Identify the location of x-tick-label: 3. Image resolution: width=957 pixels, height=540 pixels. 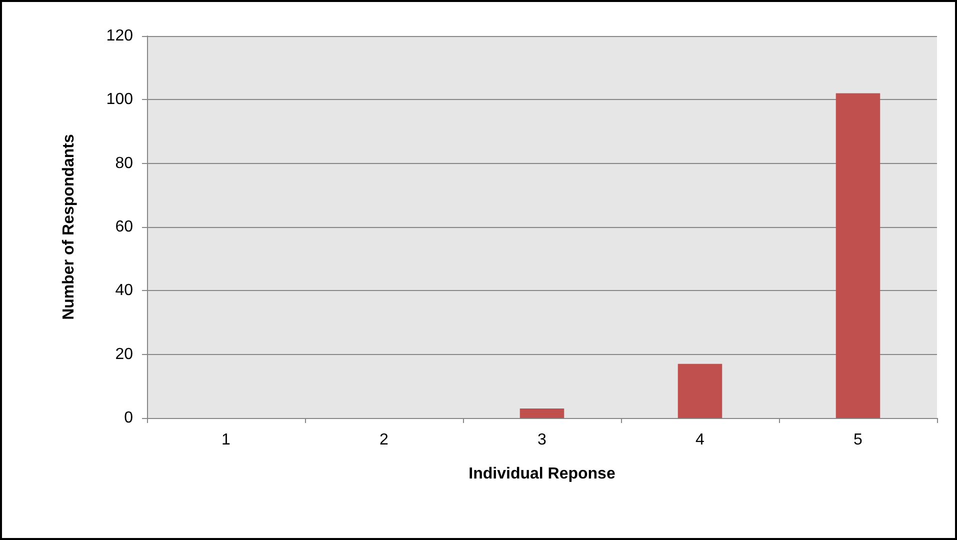
(542, 440).